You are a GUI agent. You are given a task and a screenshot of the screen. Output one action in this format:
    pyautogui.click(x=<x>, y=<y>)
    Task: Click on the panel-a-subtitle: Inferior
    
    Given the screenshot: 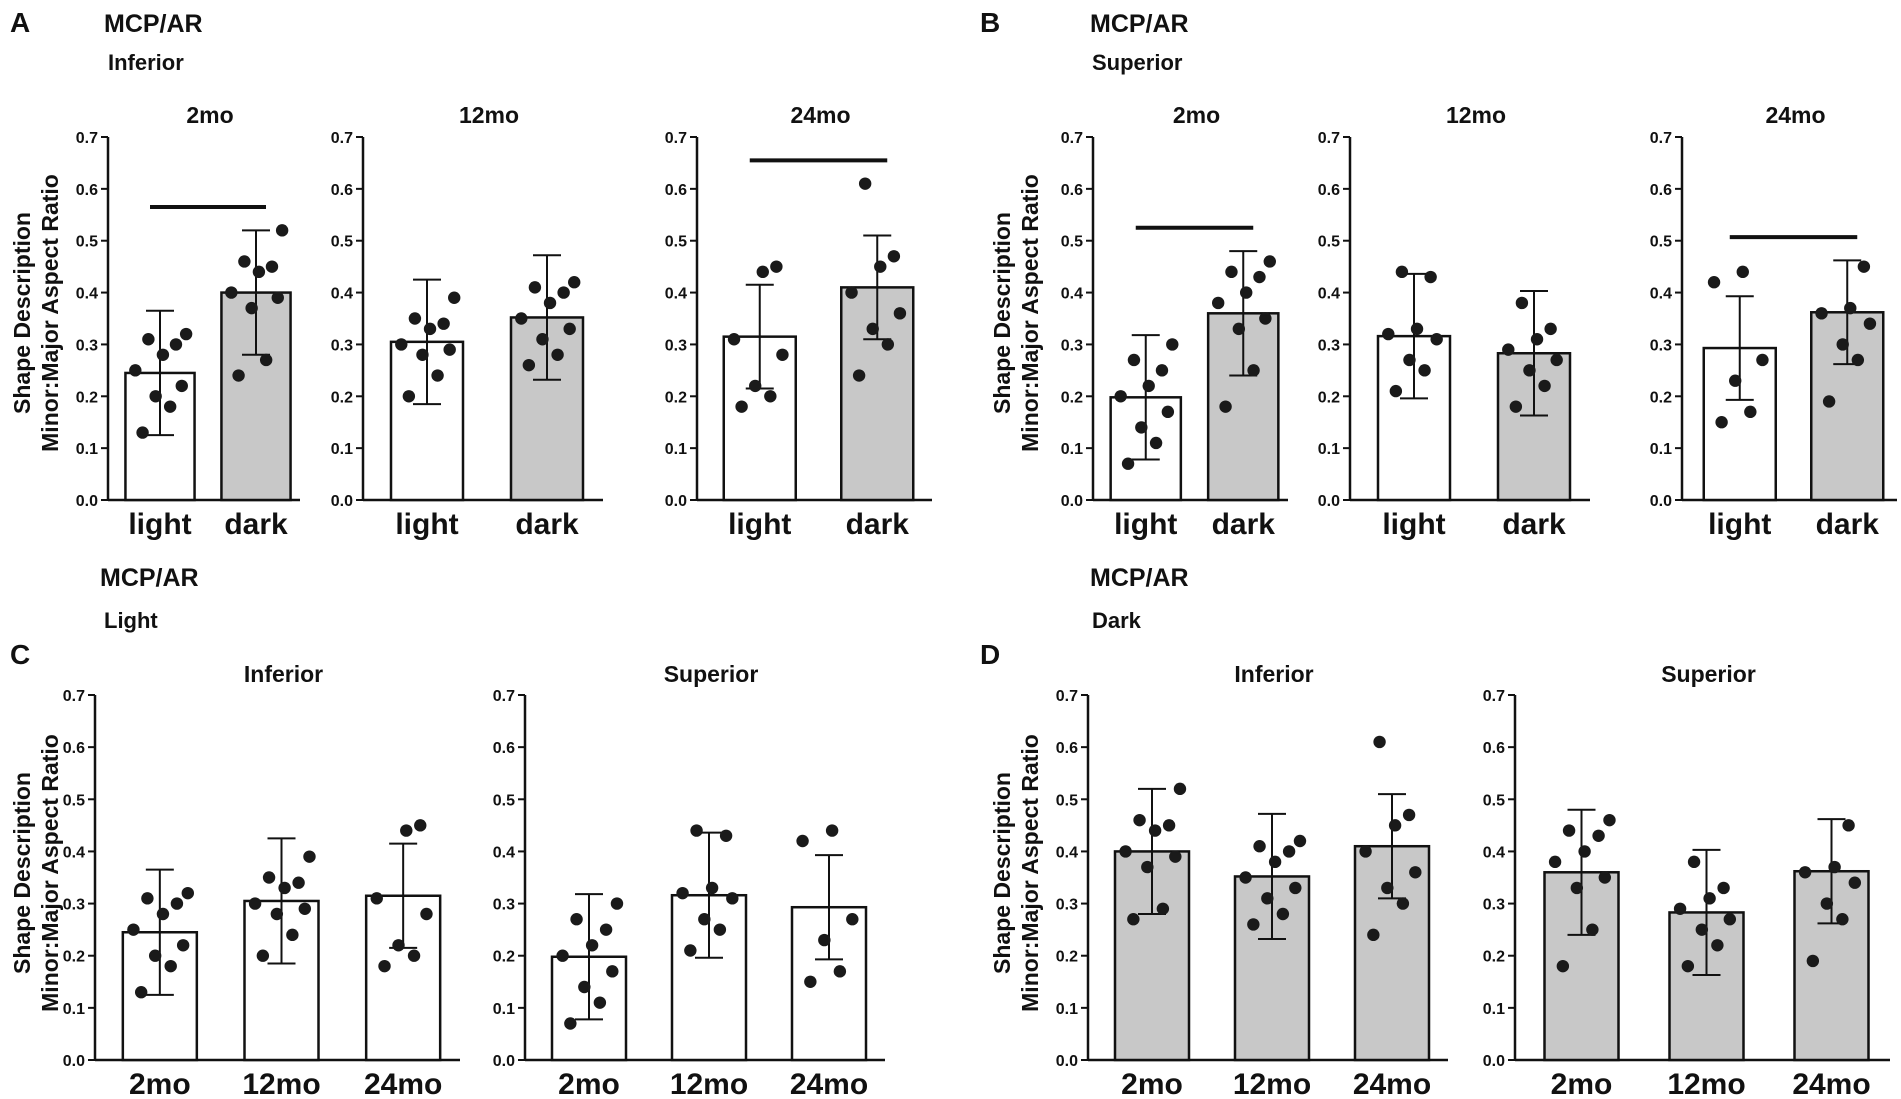 What is the action you would take?
    pyautogui.click(x=146, y=62)
    